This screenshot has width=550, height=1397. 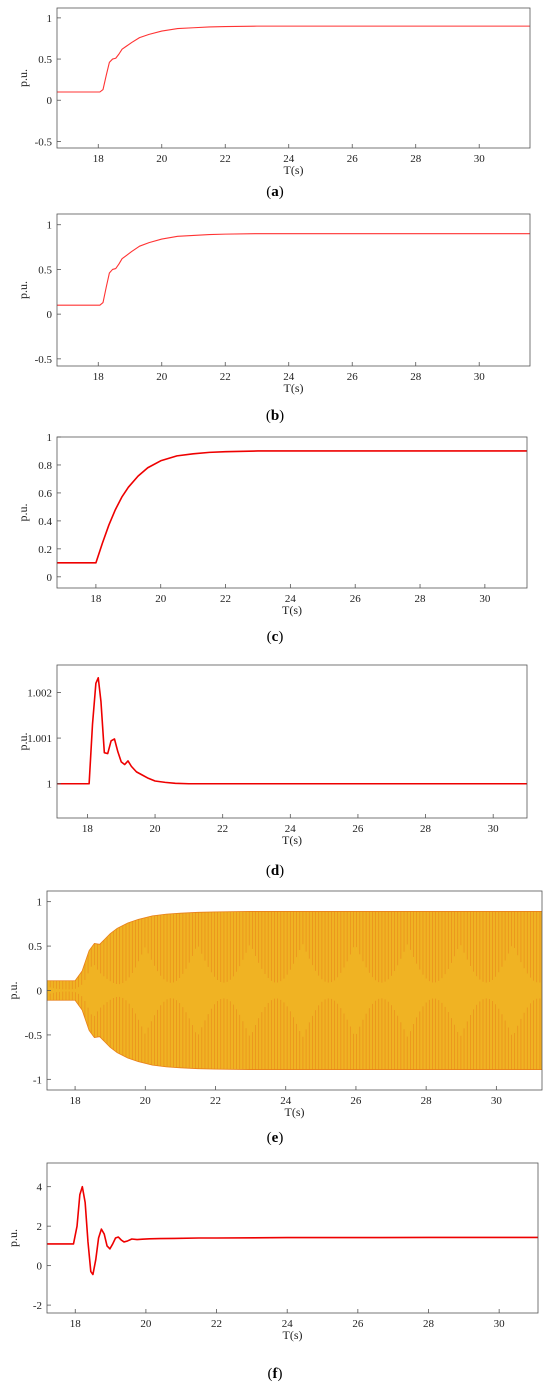 I want to click on caption-letter: e, so click(x=275, y=1138).